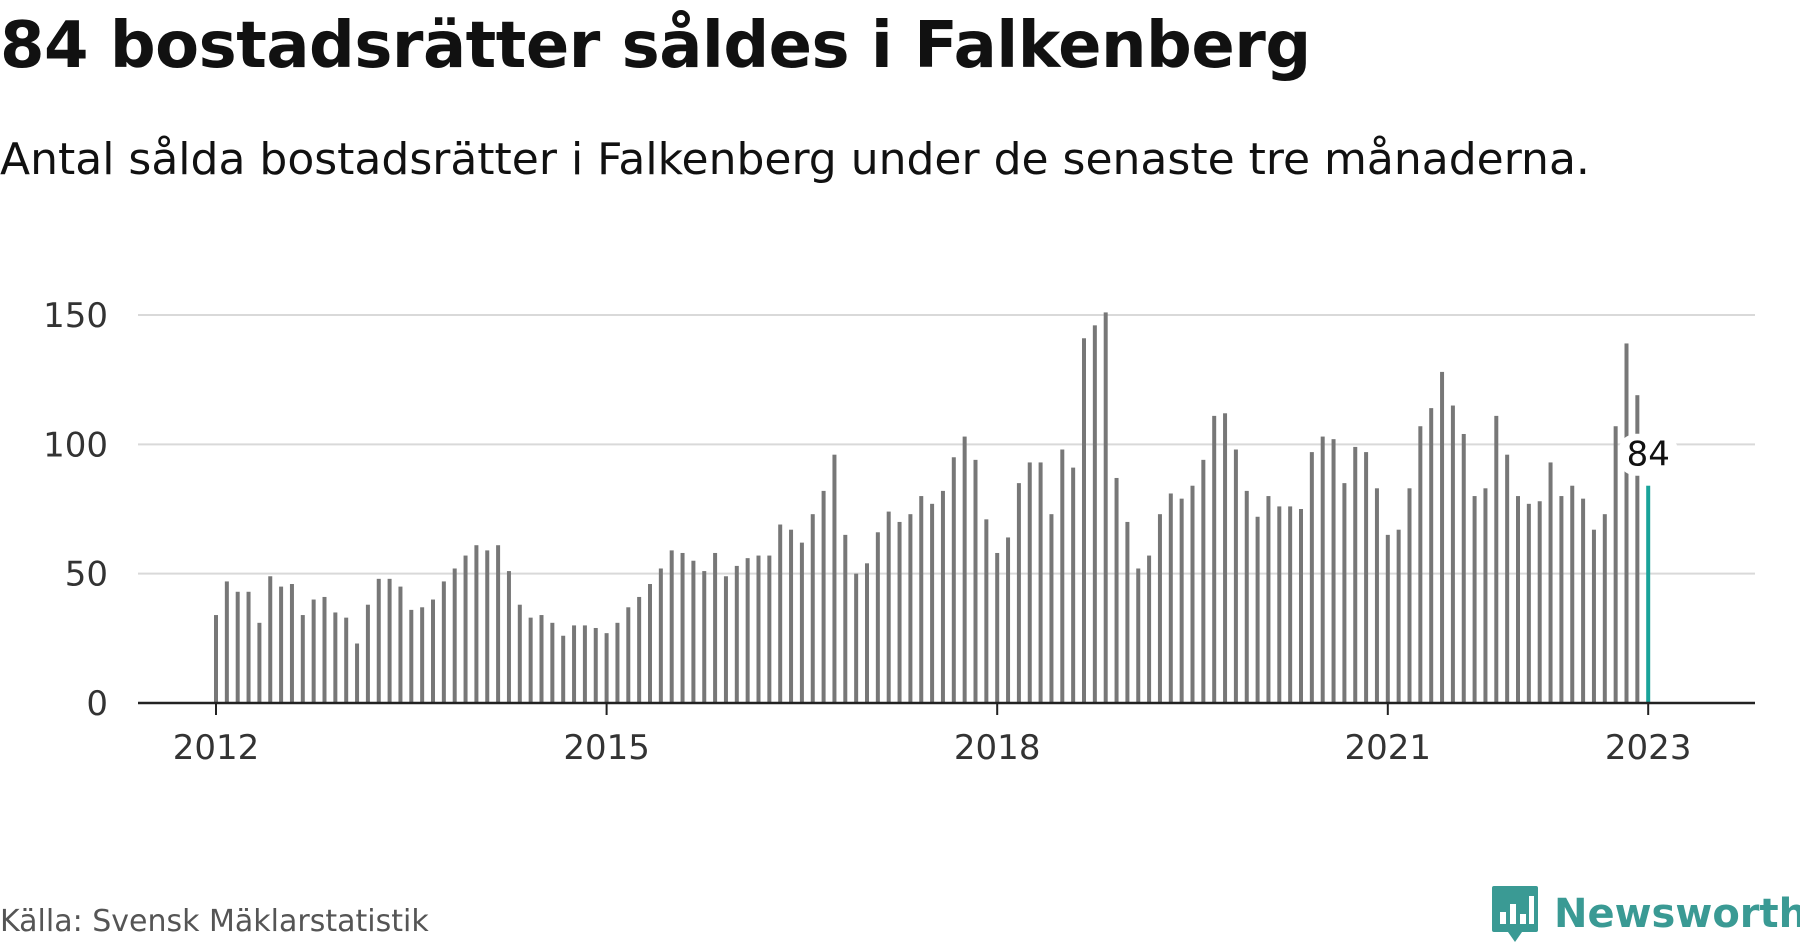 The height and width of the screenshot is (948, 1800). I want to click on brand: Newsworthy, so click(1645, 914).